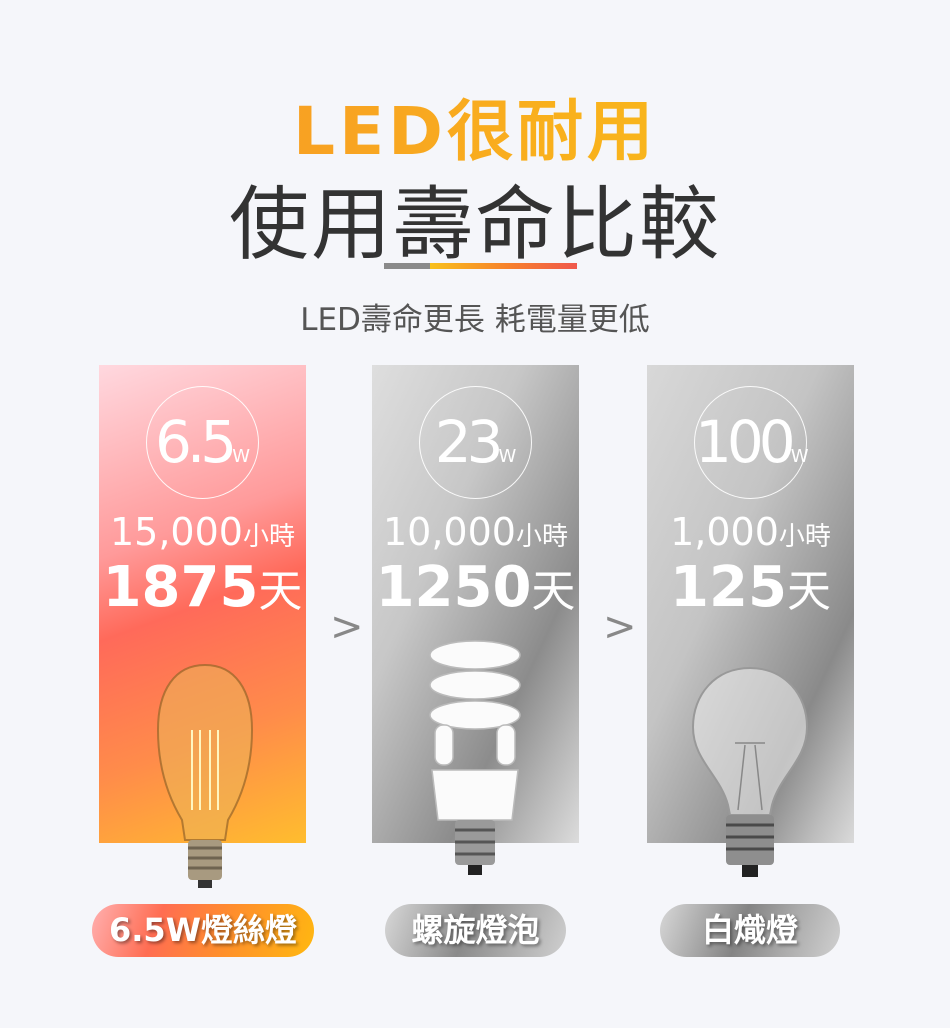  What do you see at coordinates (202, 532) in the screenshot?
I see `lifetime-hours: 15,000小時` at bounding box center [202, 532].